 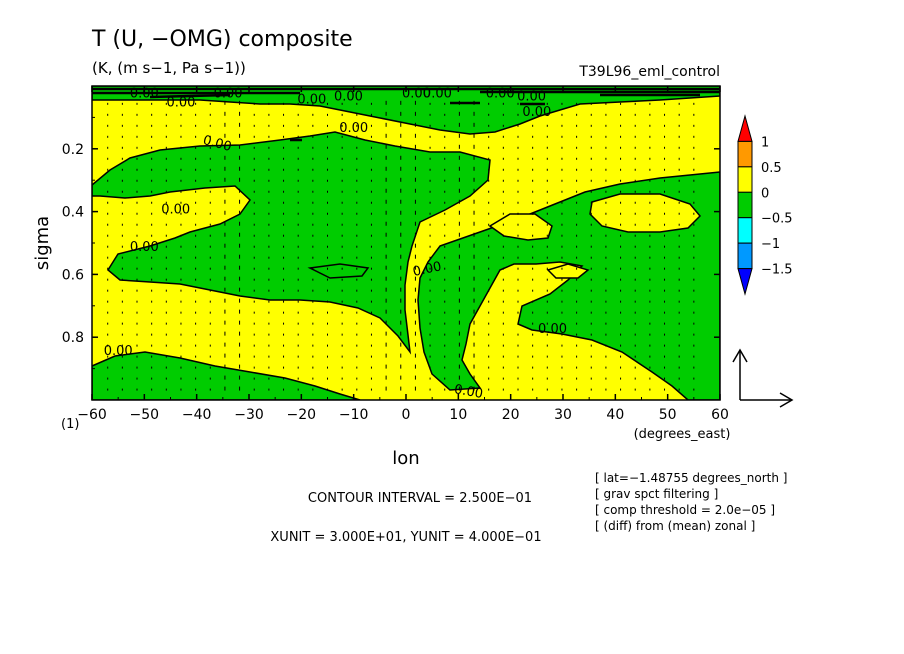 I want to click on colorbar-label: 0, so click(x=765, y=193).